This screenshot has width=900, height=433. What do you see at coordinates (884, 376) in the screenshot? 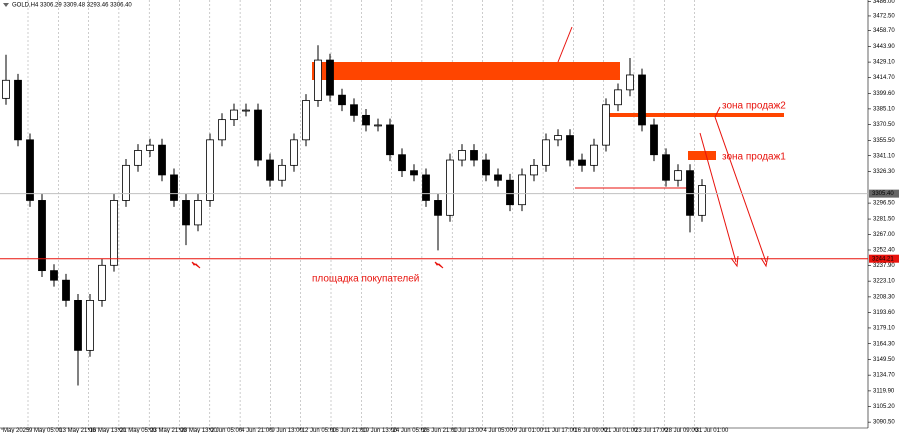
I see `y-tick-label: 3134.70` at bounding box center [884, 376].